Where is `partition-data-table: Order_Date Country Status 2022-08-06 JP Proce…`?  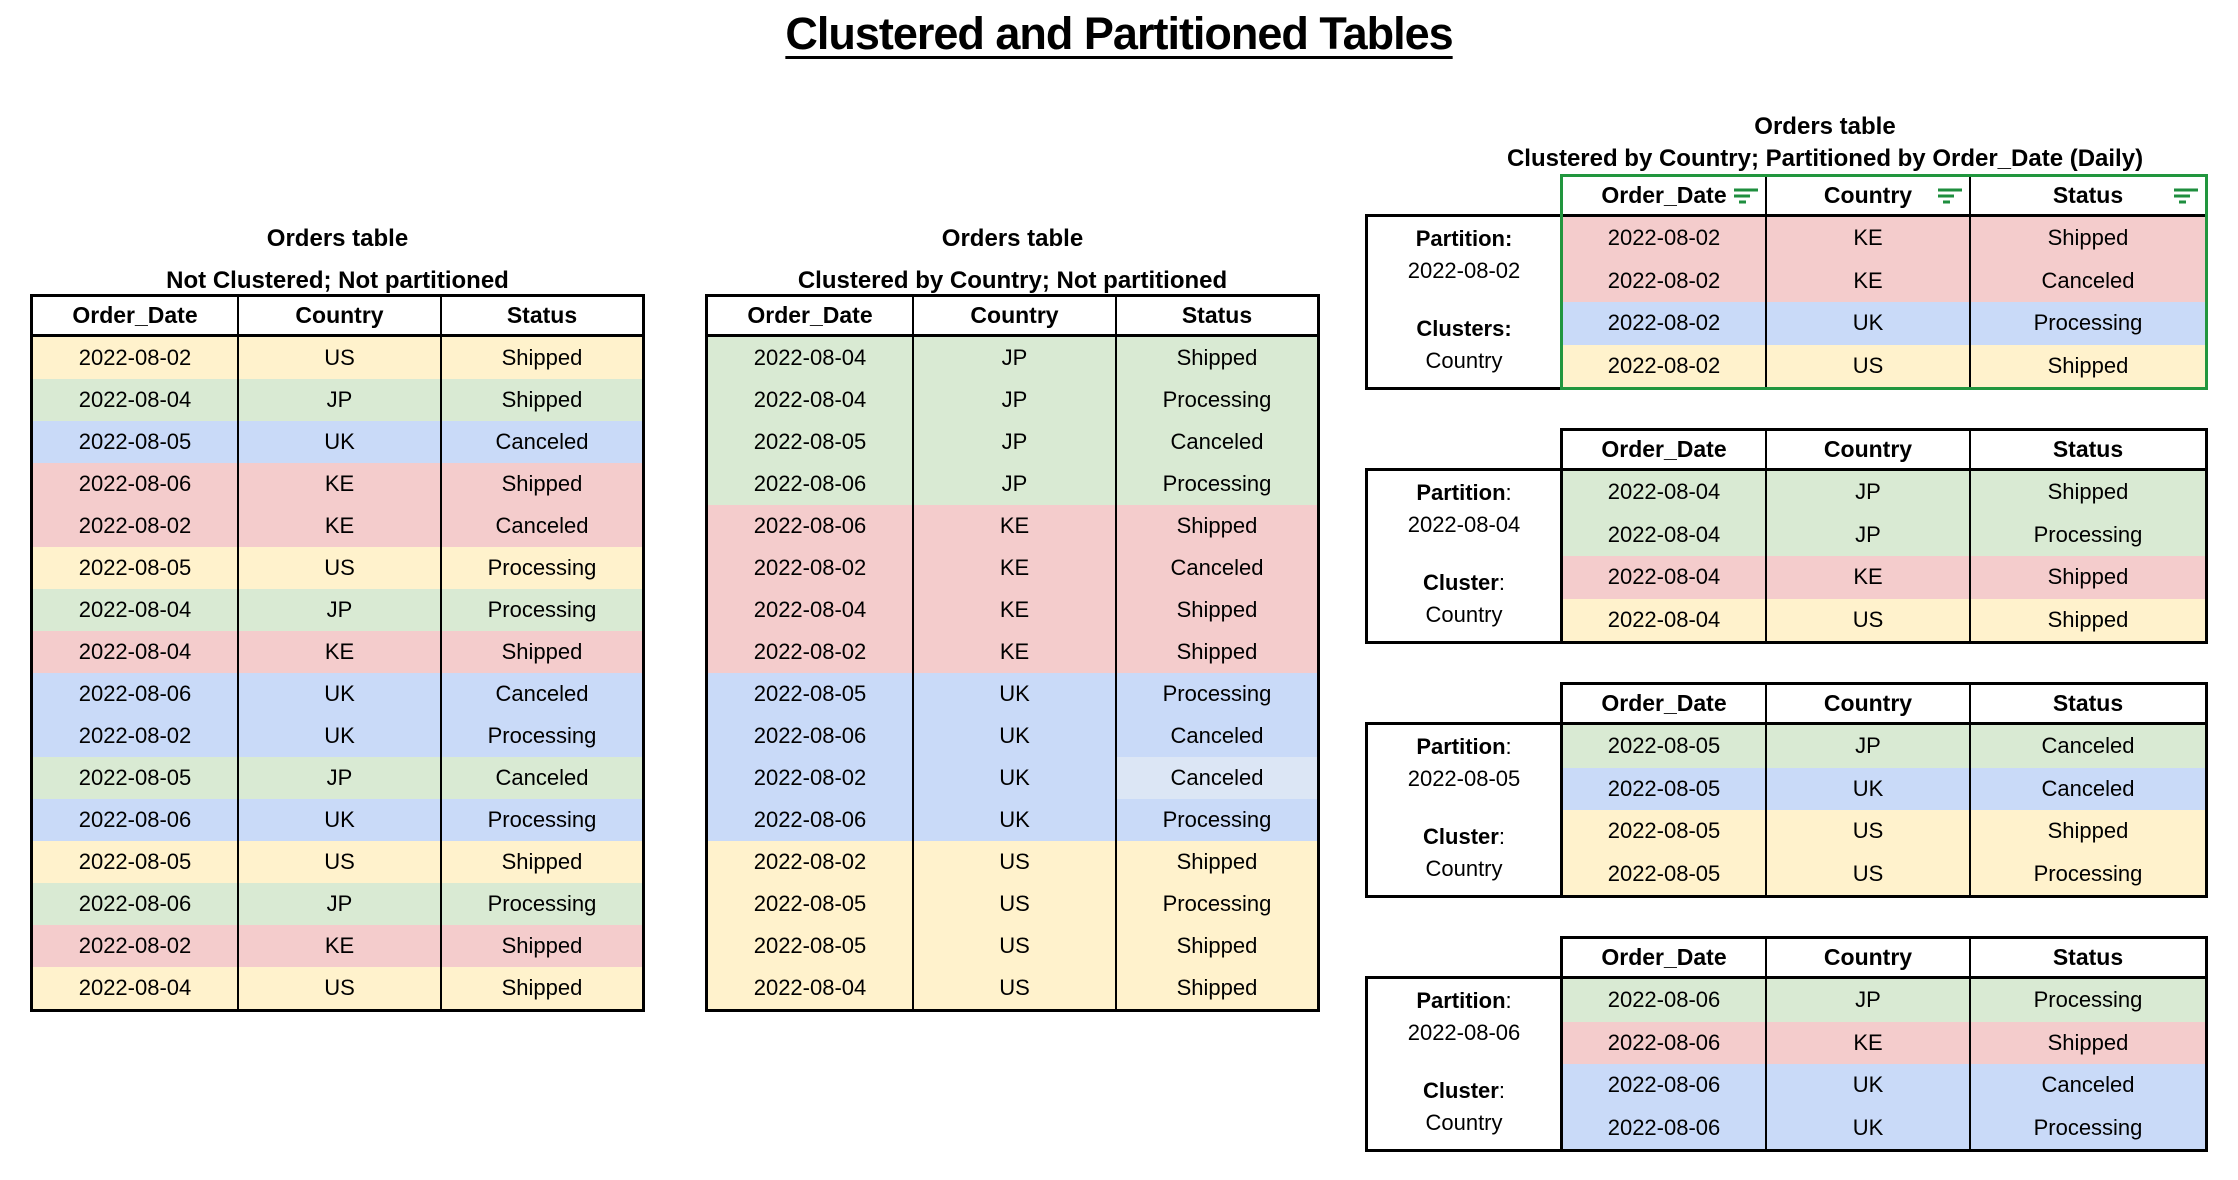
partition-data-table: Order_Date Country Status 2022-08-06 JP Proce… is located at coordinates (1884, 1044).